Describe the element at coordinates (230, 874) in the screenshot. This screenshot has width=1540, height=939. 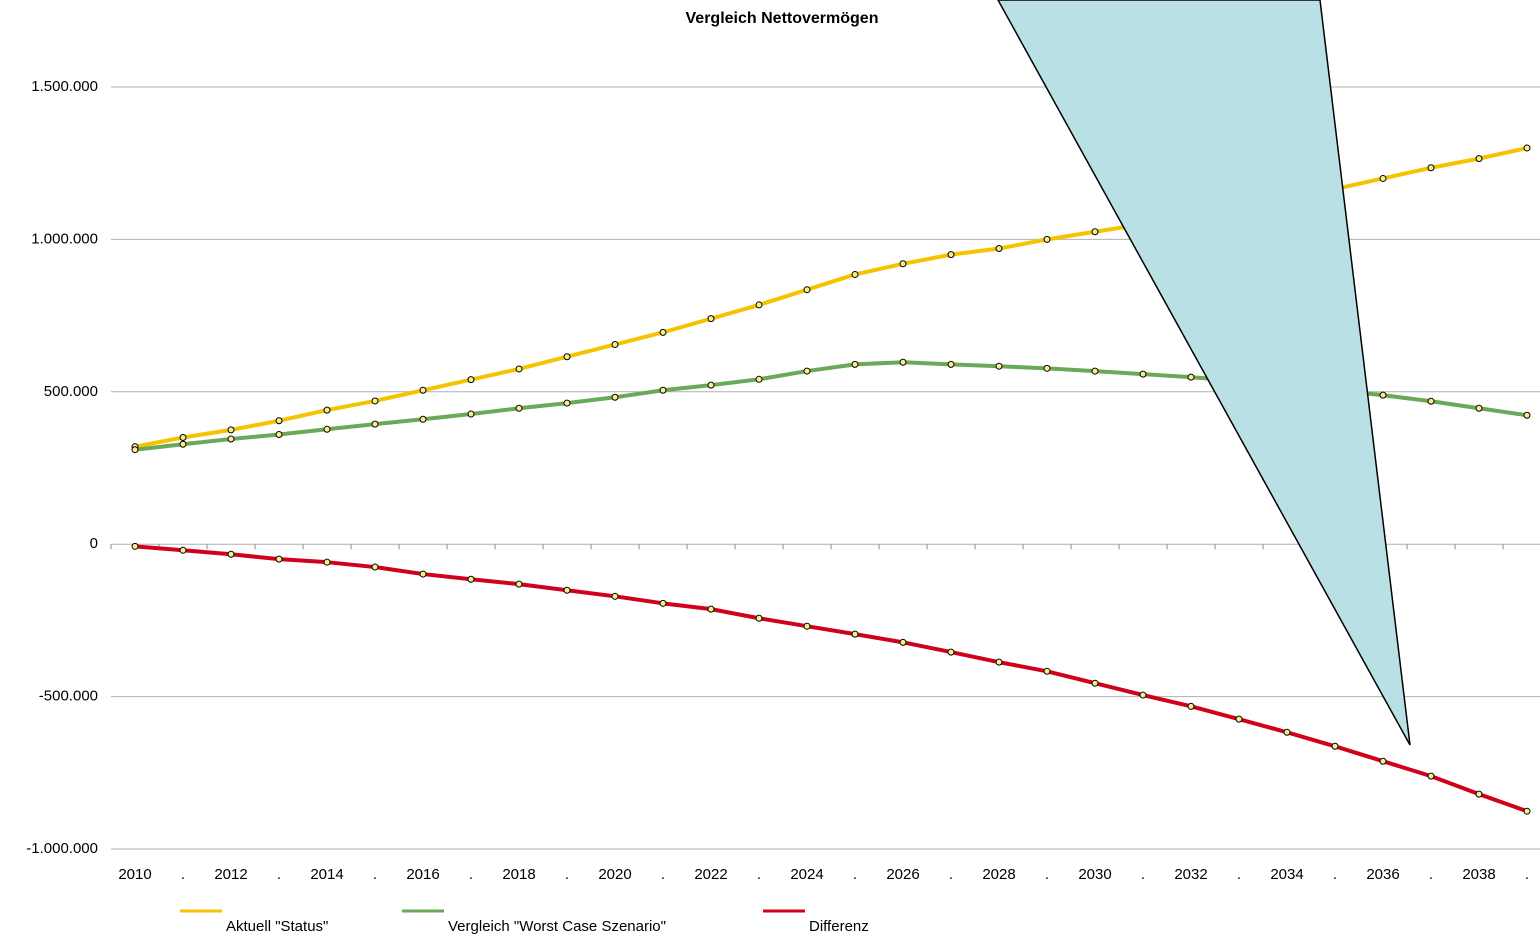
I see `x-tick-label: 2012` at that location.